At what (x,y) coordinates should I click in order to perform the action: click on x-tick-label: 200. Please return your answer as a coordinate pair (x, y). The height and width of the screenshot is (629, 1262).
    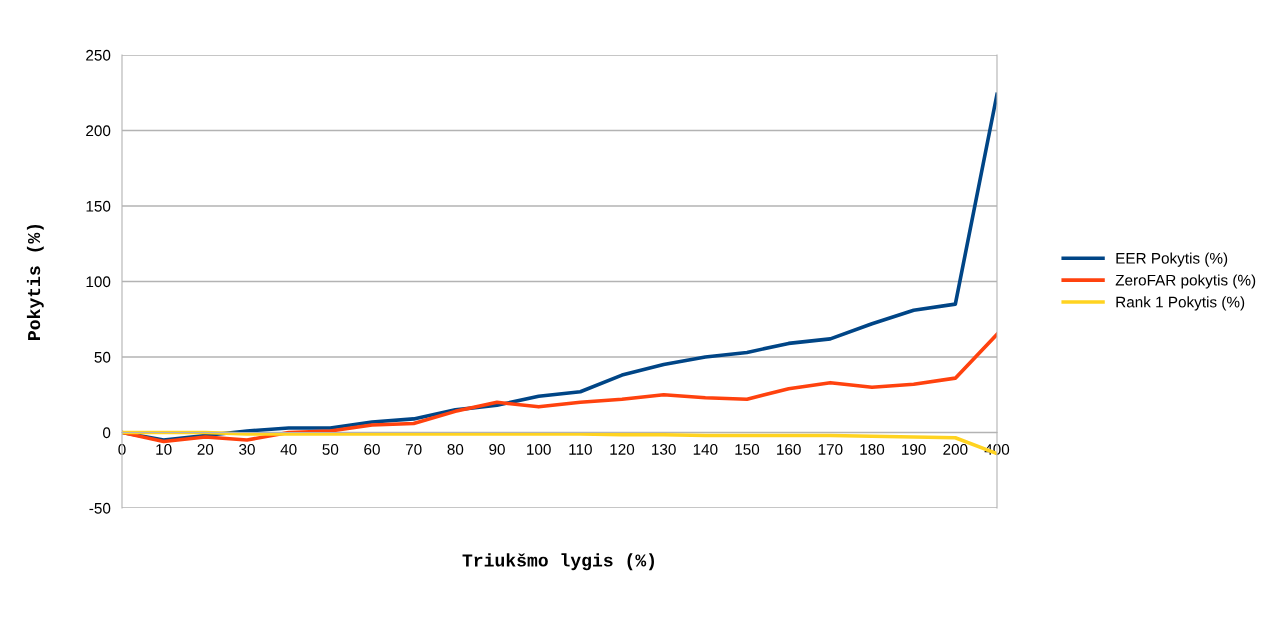
    Looking at the image, I should click on (955, 449).